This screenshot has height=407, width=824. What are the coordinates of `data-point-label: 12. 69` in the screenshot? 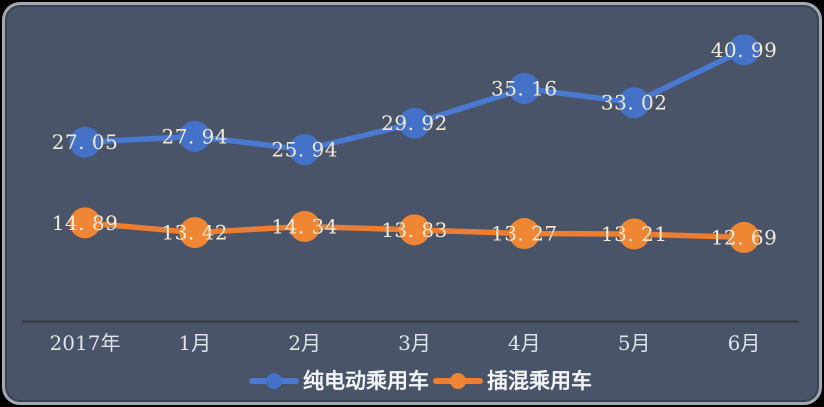 It's located at (744, 237).